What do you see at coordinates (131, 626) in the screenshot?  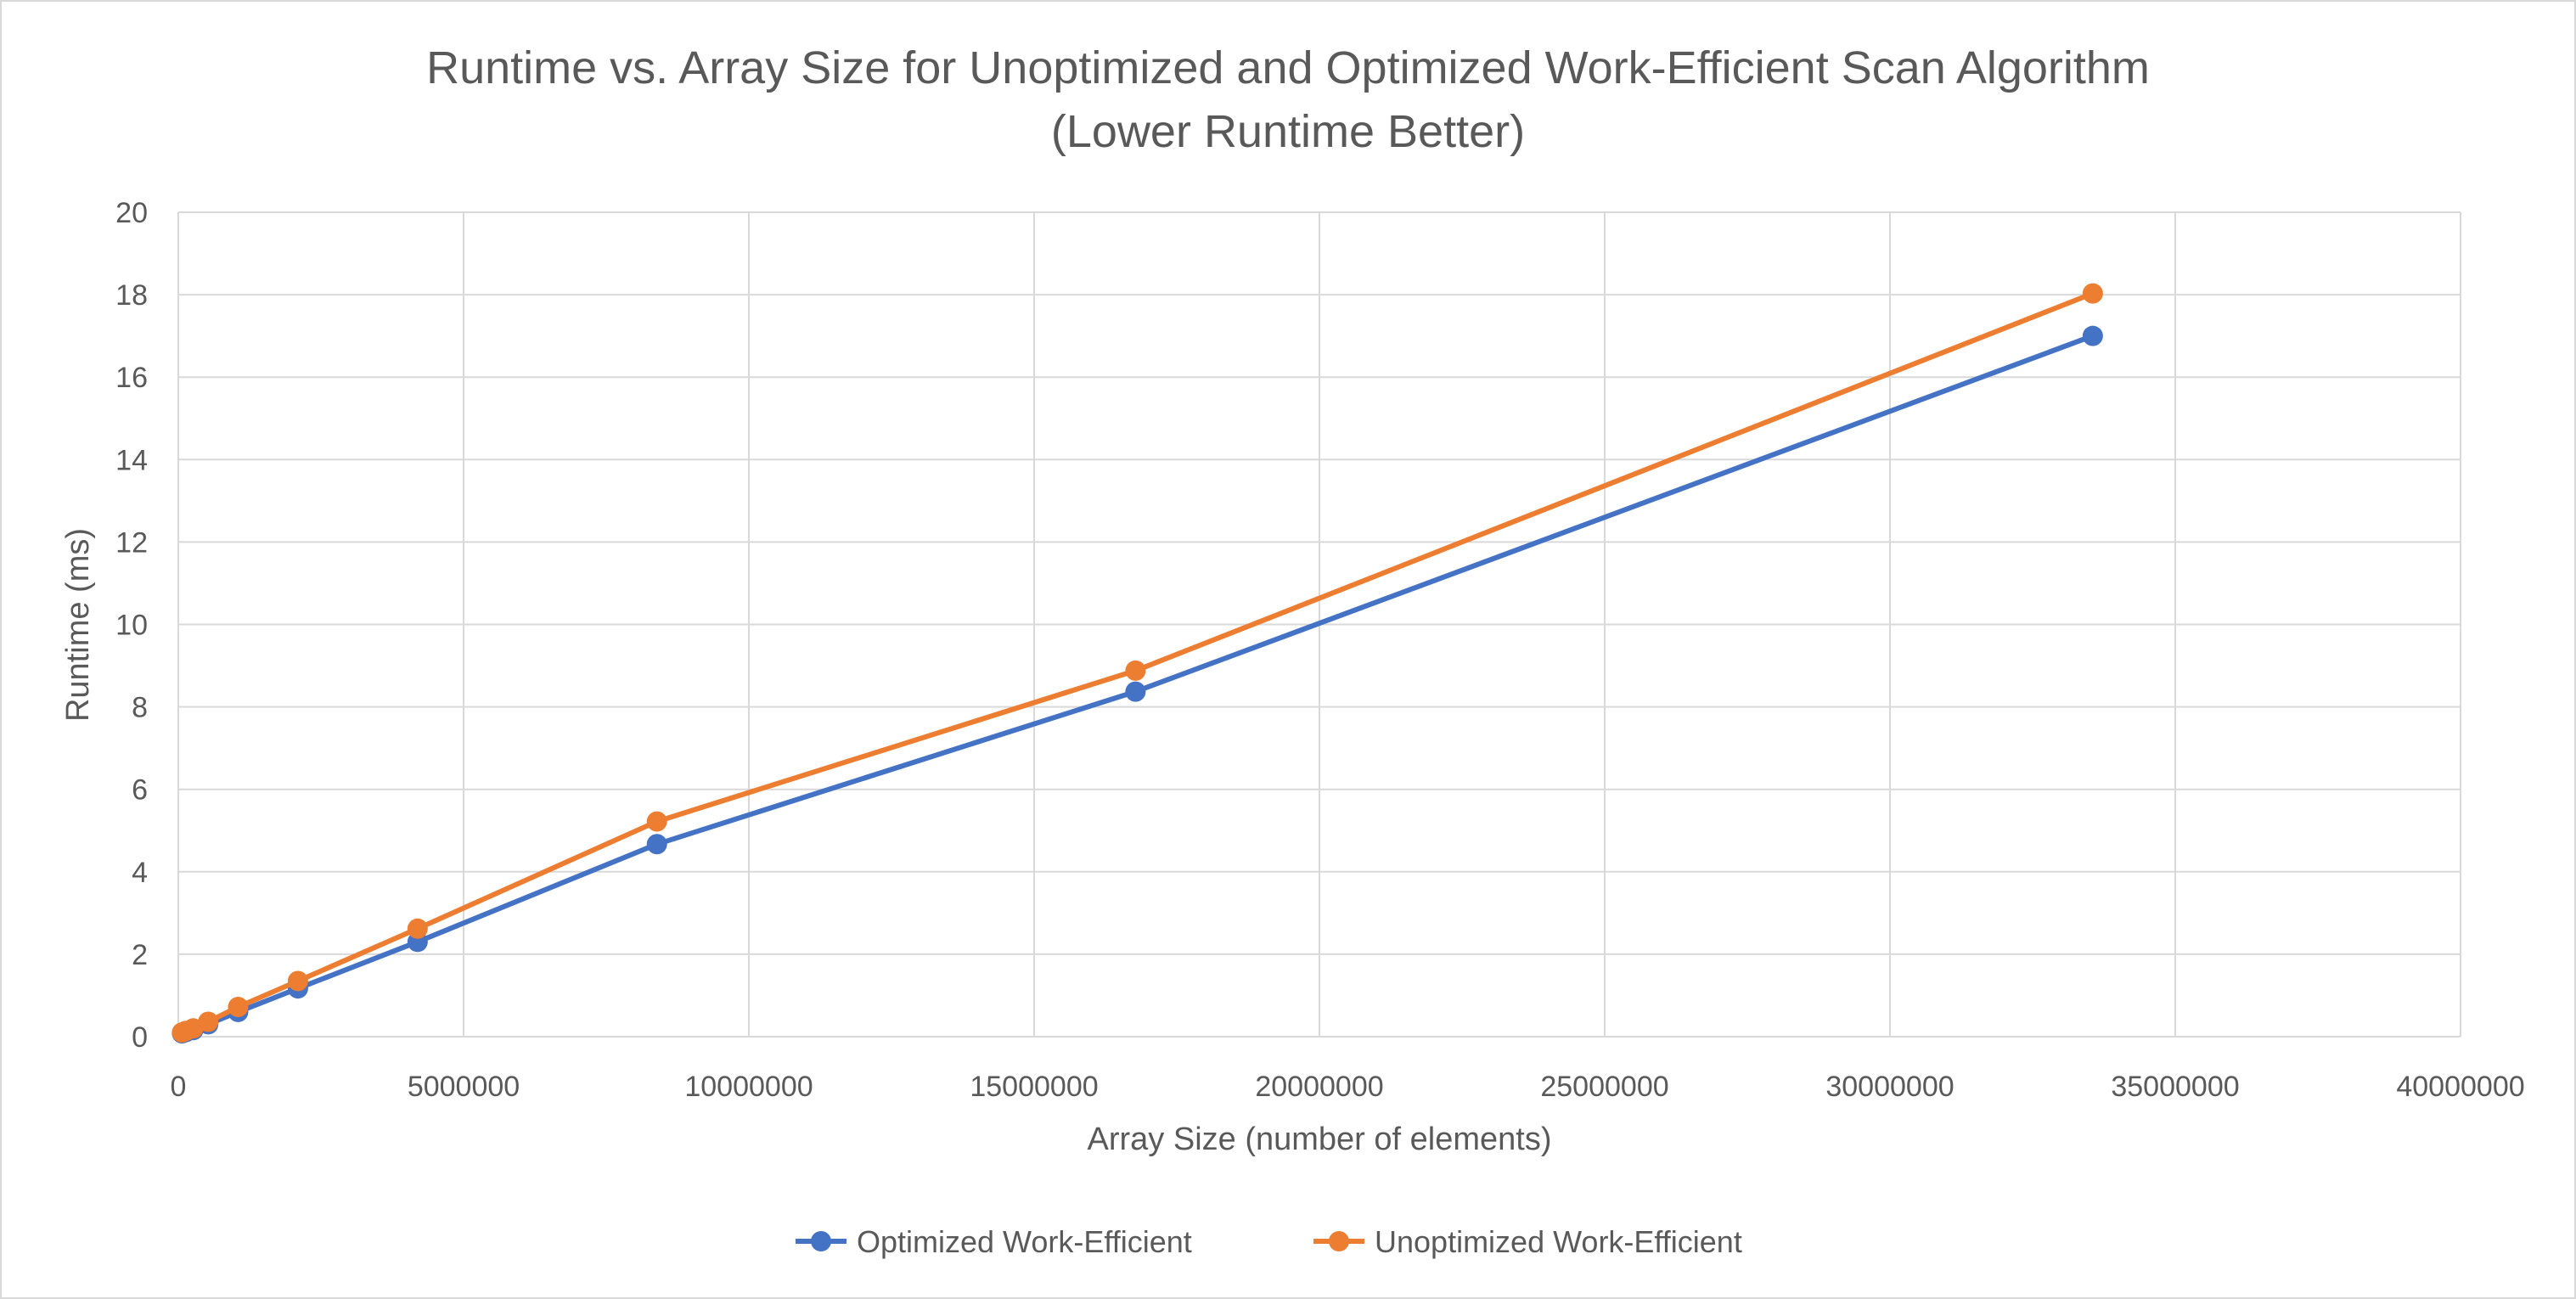 I see `y-tick-label: 10` at bounding box center [131, 626].